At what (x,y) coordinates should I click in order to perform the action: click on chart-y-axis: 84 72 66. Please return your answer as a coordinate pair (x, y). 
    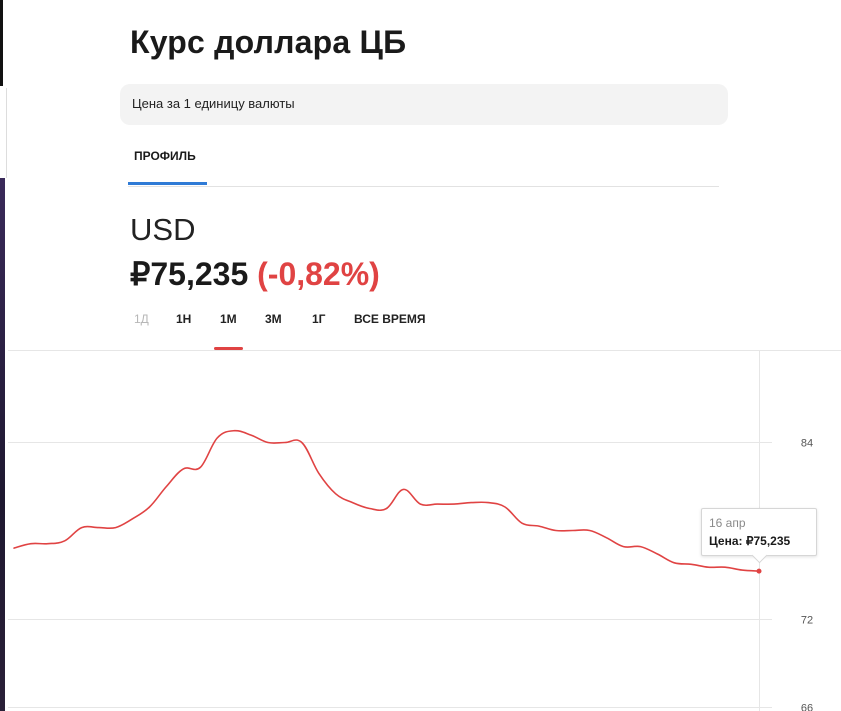
    Looking at the image, I should click on (786, 574).